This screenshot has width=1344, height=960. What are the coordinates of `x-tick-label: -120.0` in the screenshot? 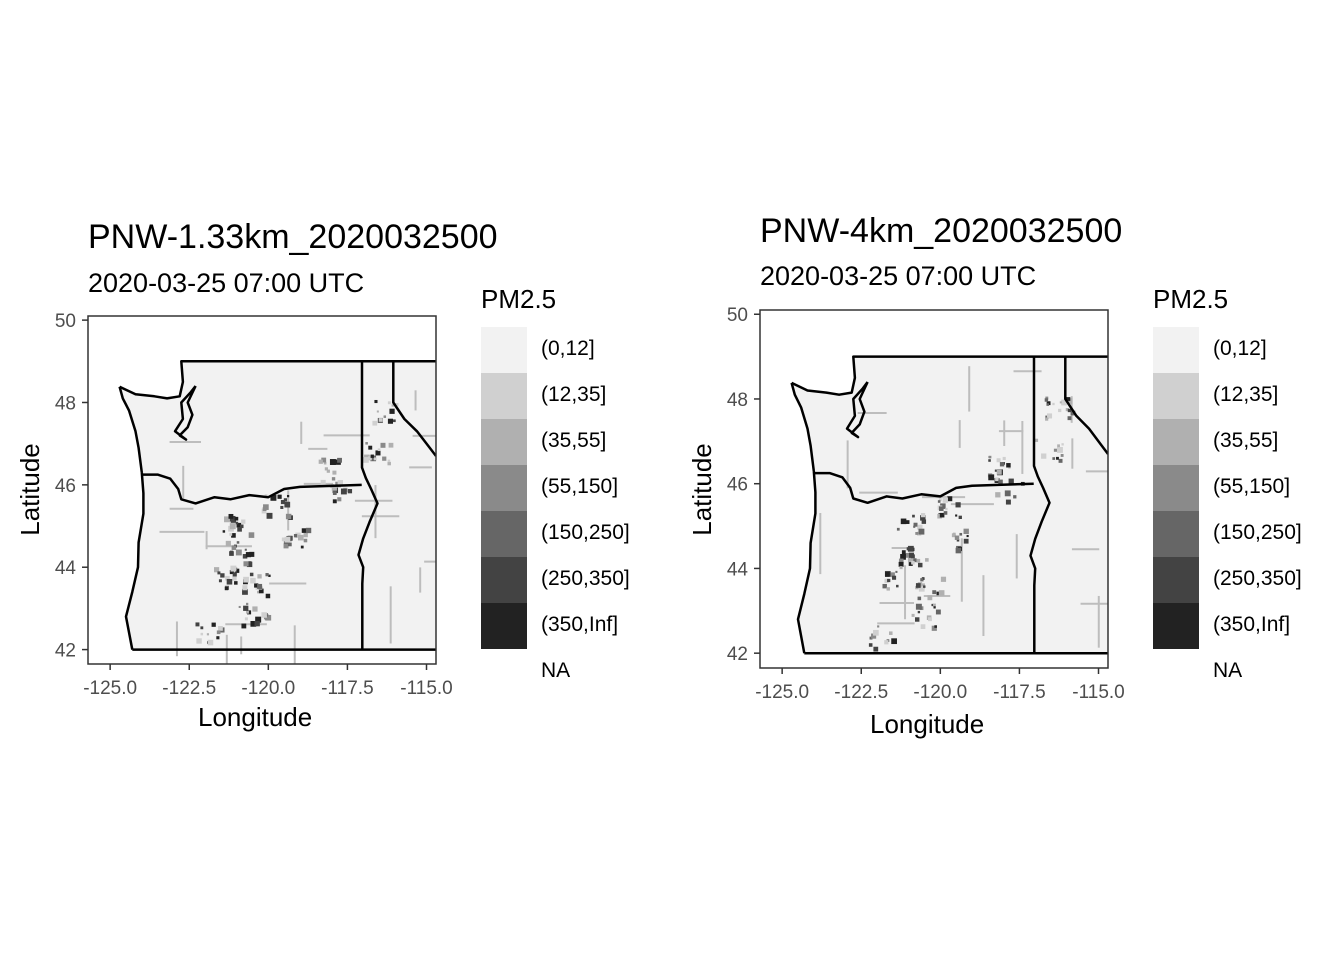 It's located at (940, 692).